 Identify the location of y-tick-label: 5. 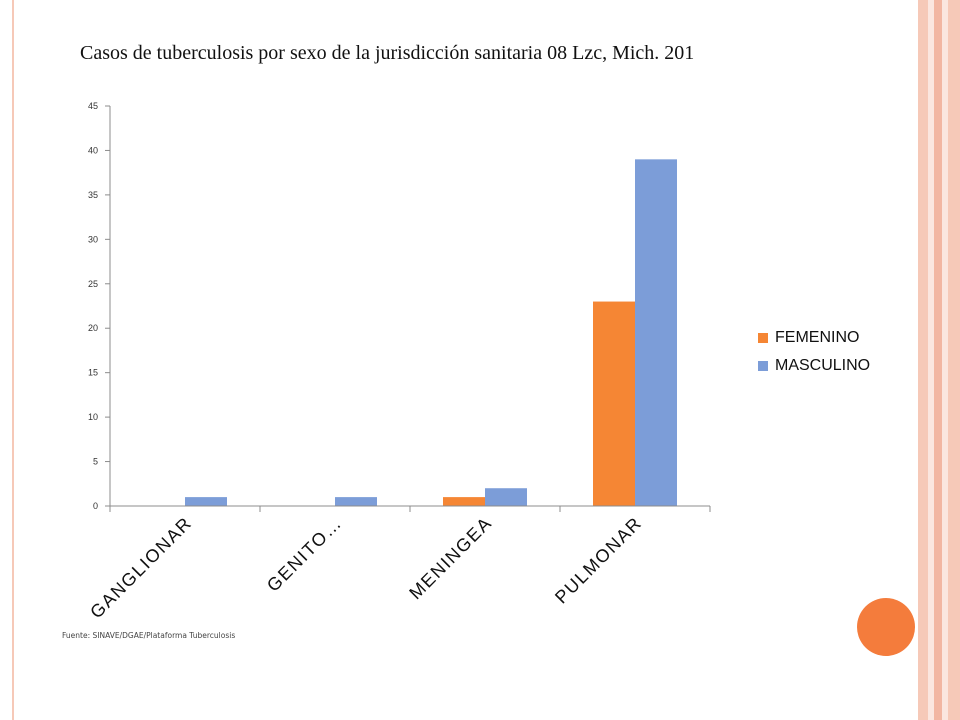
(95, 462).